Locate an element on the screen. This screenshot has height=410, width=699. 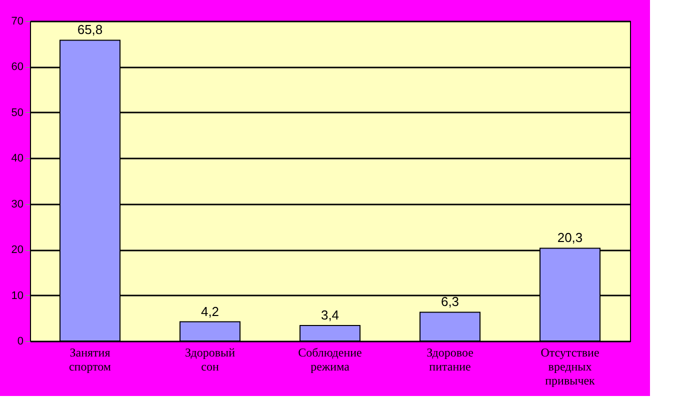
data-label: 65,8 is located at coordinates (90, 30).